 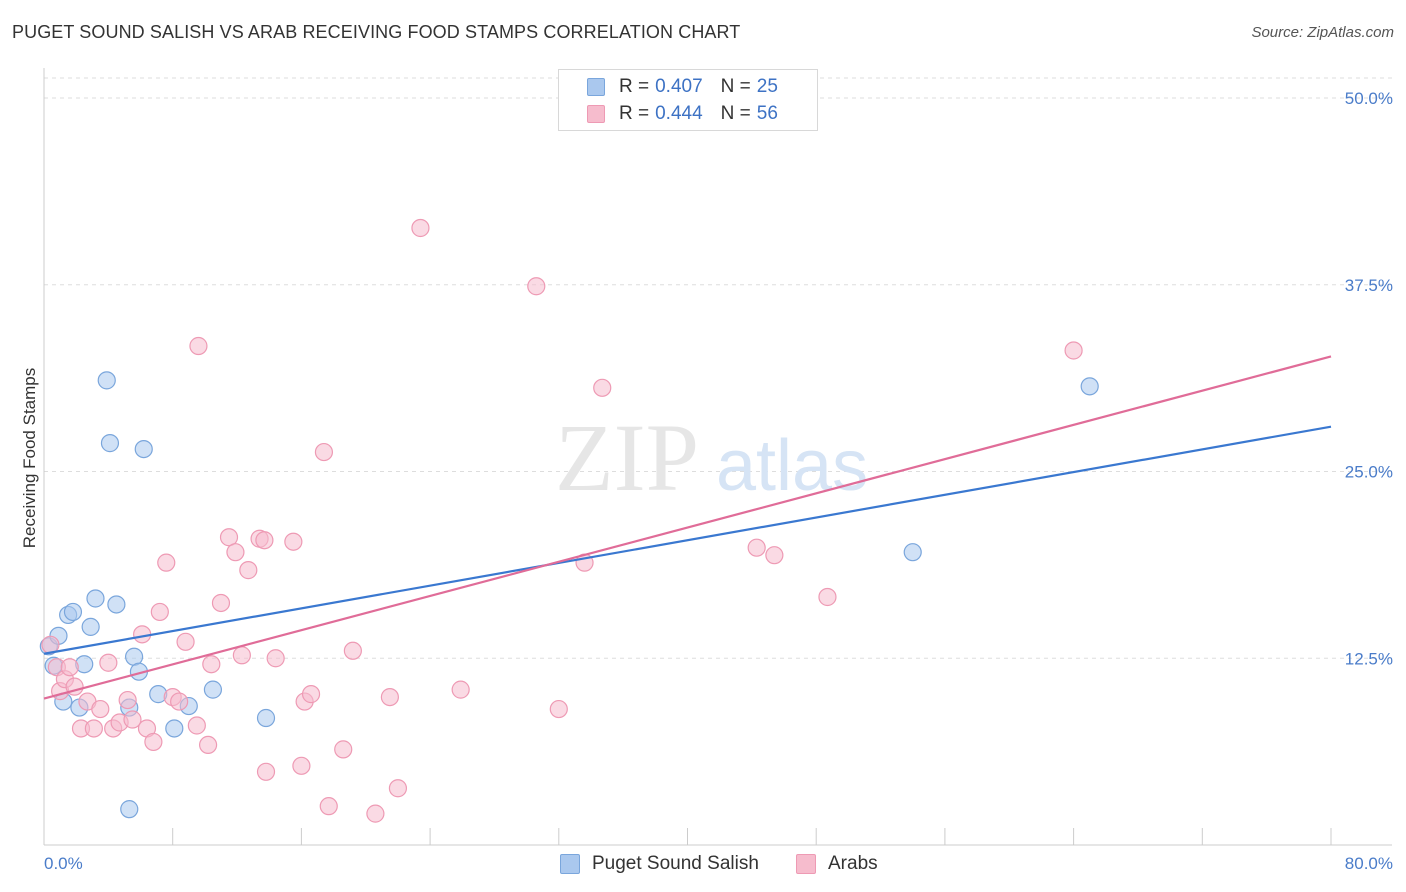 What do you see at coordinates (679, 86) in the screenshot?
I see `legend-r-value: 0.407` at bounding box center [679, 86].